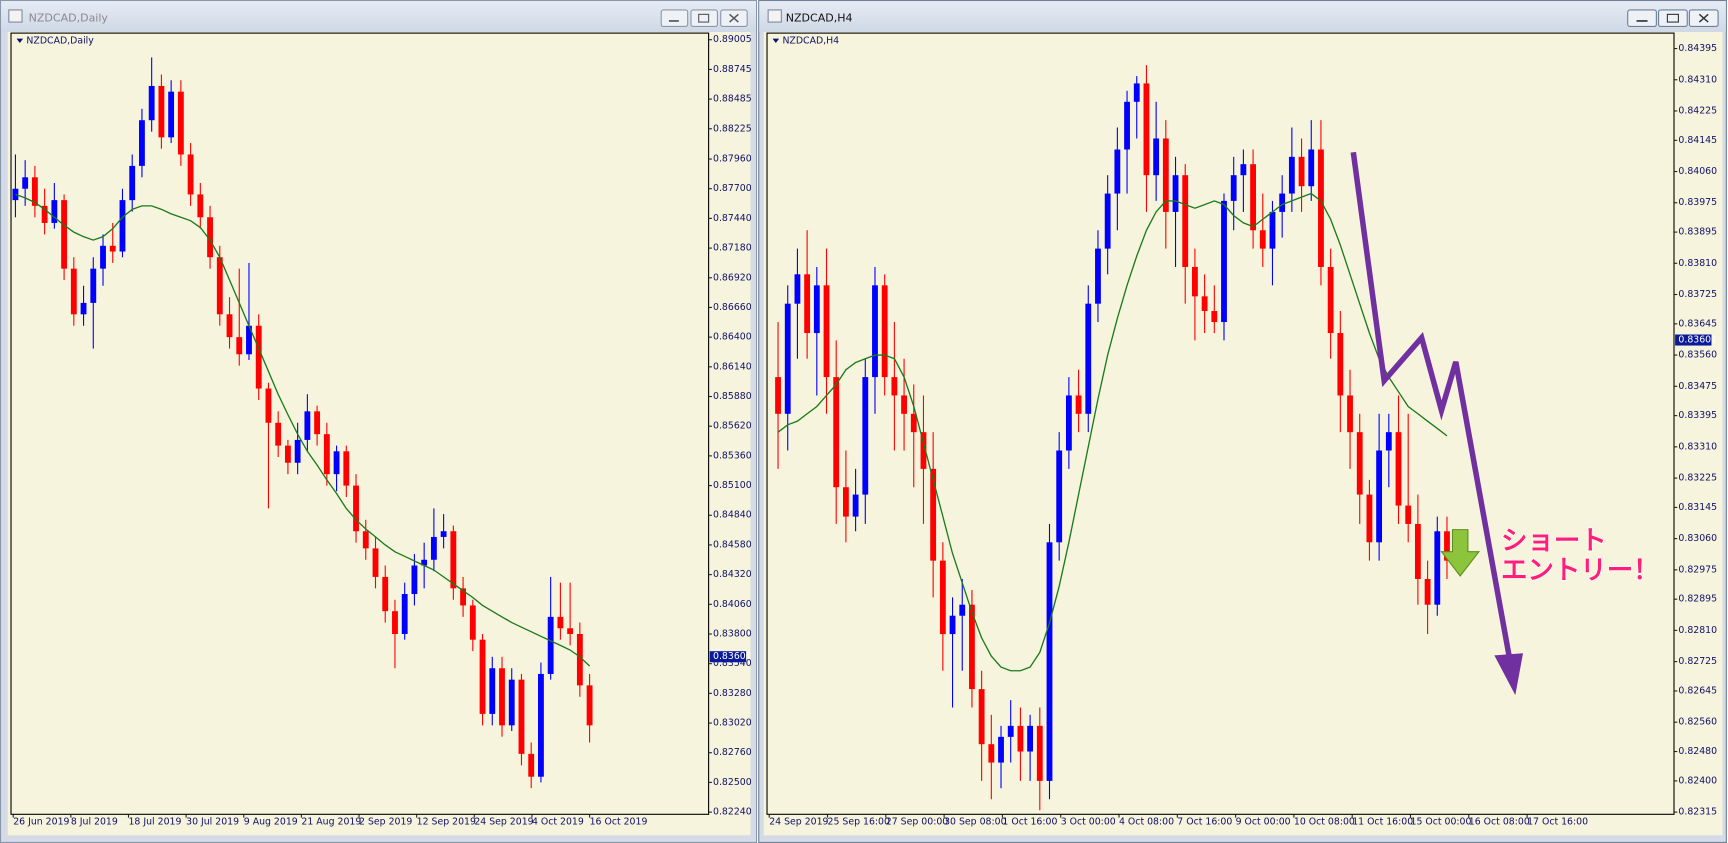 This screenshot has height=843, width=1728. I want to click on y-tick-label: 0.82480, so click(1697, 751).